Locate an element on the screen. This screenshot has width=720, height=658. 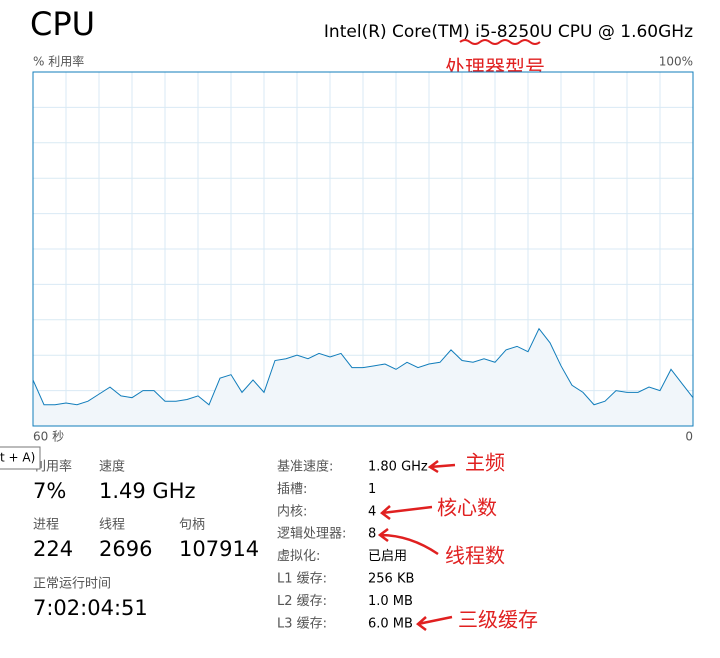
stat-label: 进程 is located at coordinates (46, 525).